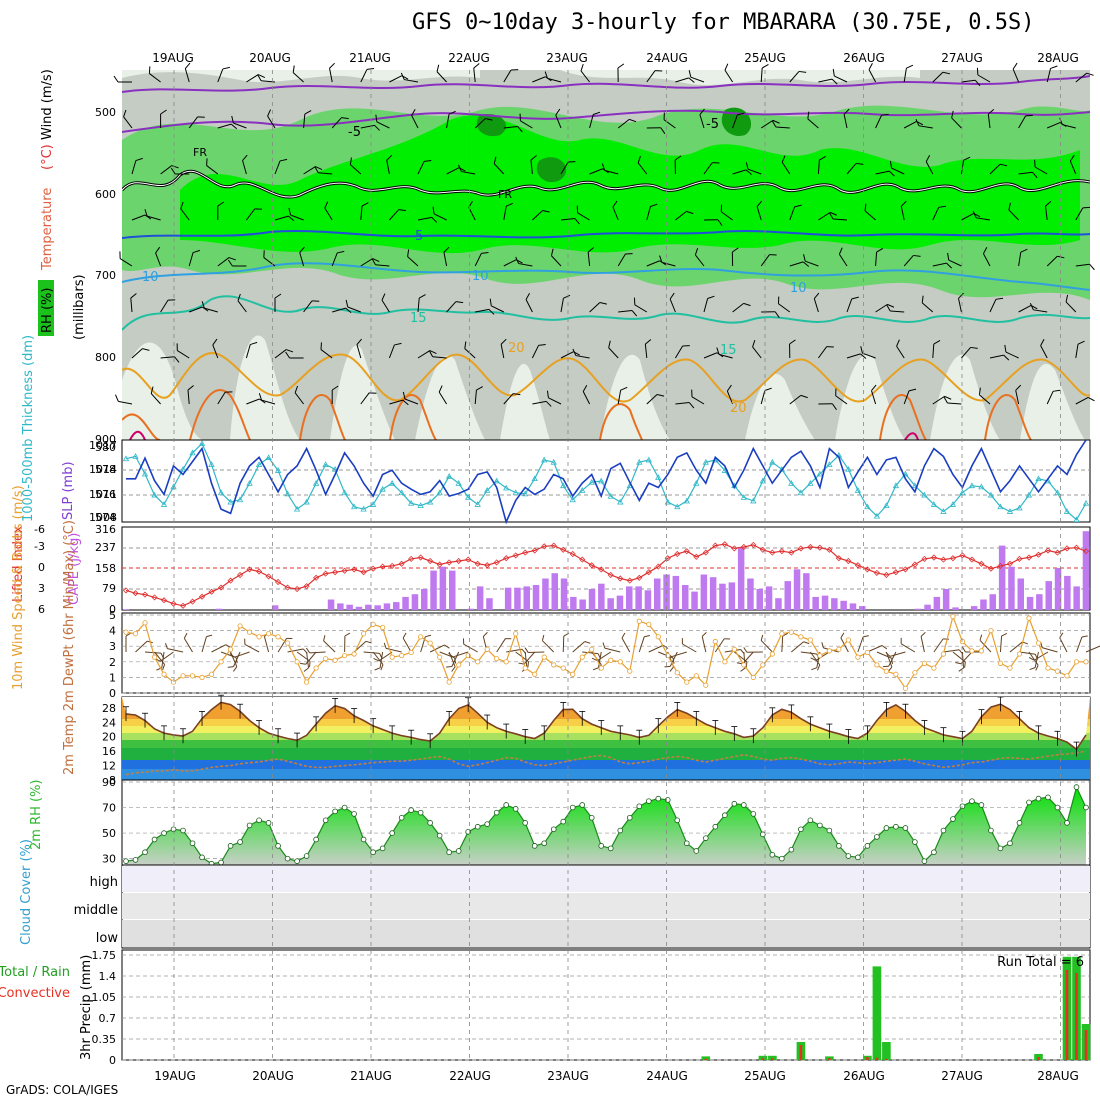 This screenshot has height=1100, width=1100. What do you see at coordinates (763, 1059) in the screenshot?
I see `precip-convective-bar` at bounding box center [763, 1059].